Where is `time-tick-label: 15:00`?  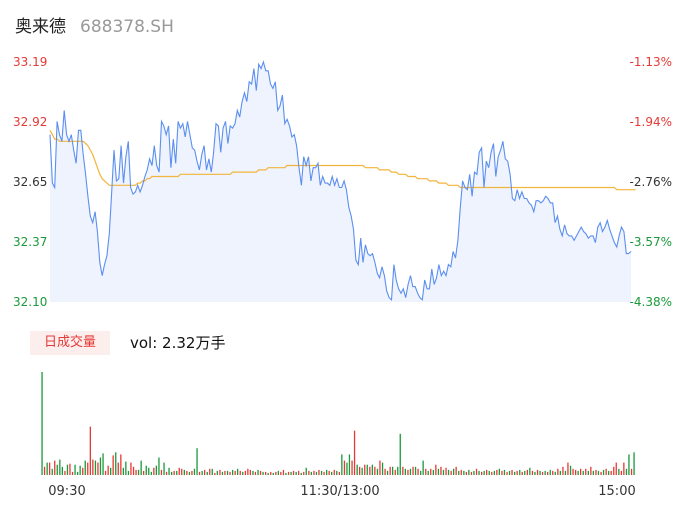 time-tick-label: 15:00 is located at coordinates (616, 491).